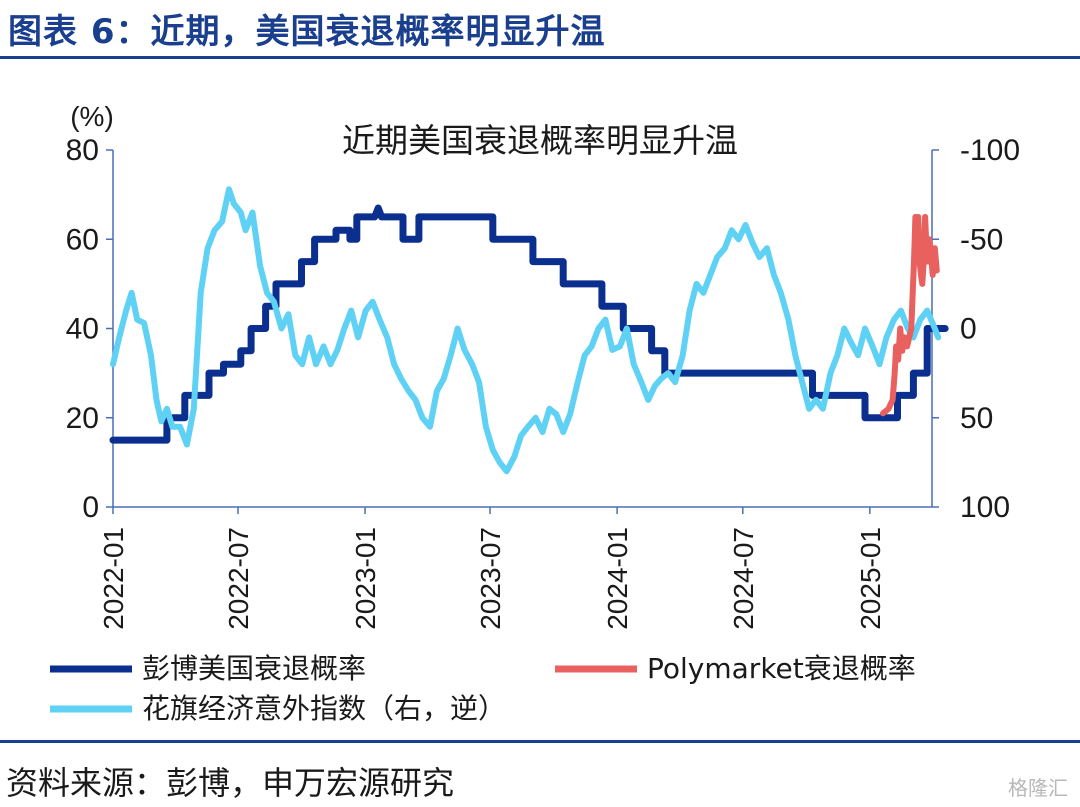 This screenshot has width=1080, height=807. What do you see at coordinates (82, 329) in the screenshot?
I see `left-tick-label: 40` at bounding box center [82, 329].